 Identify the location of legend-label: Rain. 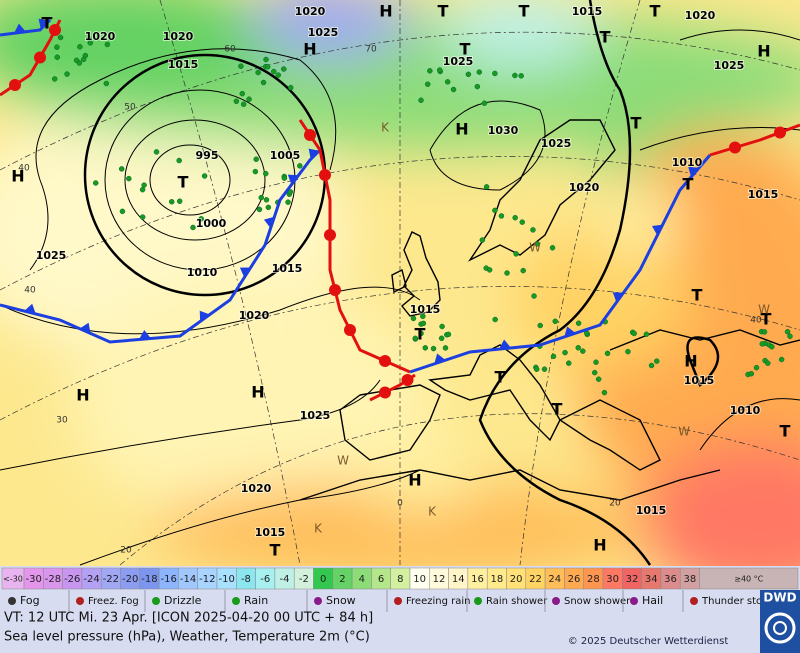
(256, 600).